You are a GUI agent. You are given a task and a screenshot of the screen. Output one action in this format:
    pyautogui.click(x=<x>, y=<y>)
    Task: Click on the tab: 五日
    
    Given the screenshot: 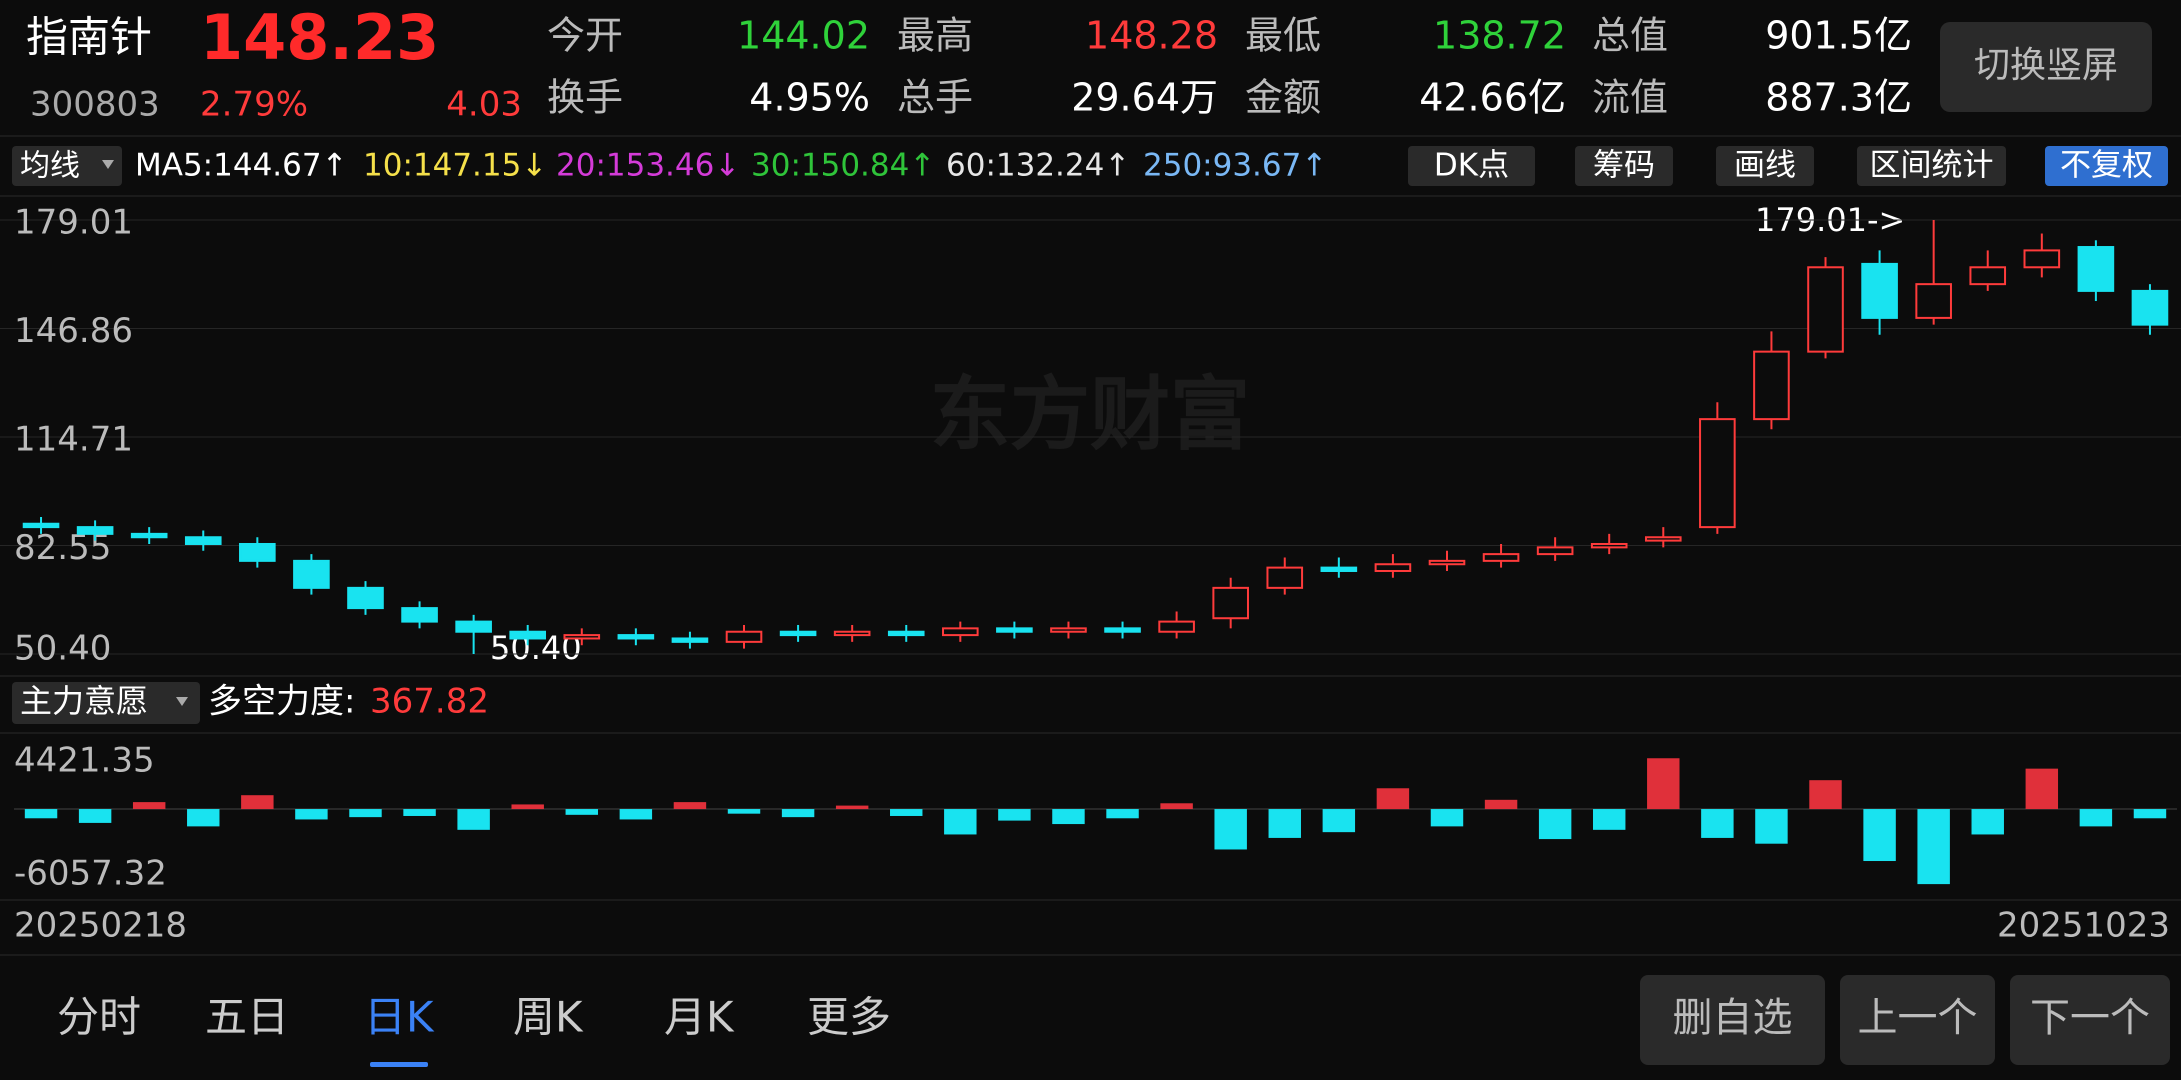 What is the action you would take?
    pyautogui.click(x=247, y=1017)
    